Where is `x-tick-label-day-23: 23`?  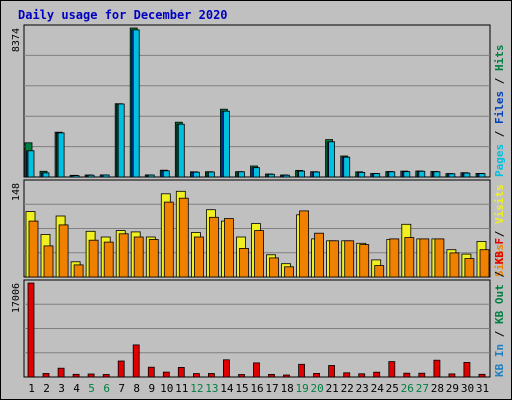
x-tick-label-day-23: 23 is located at coordinates (362, 388).